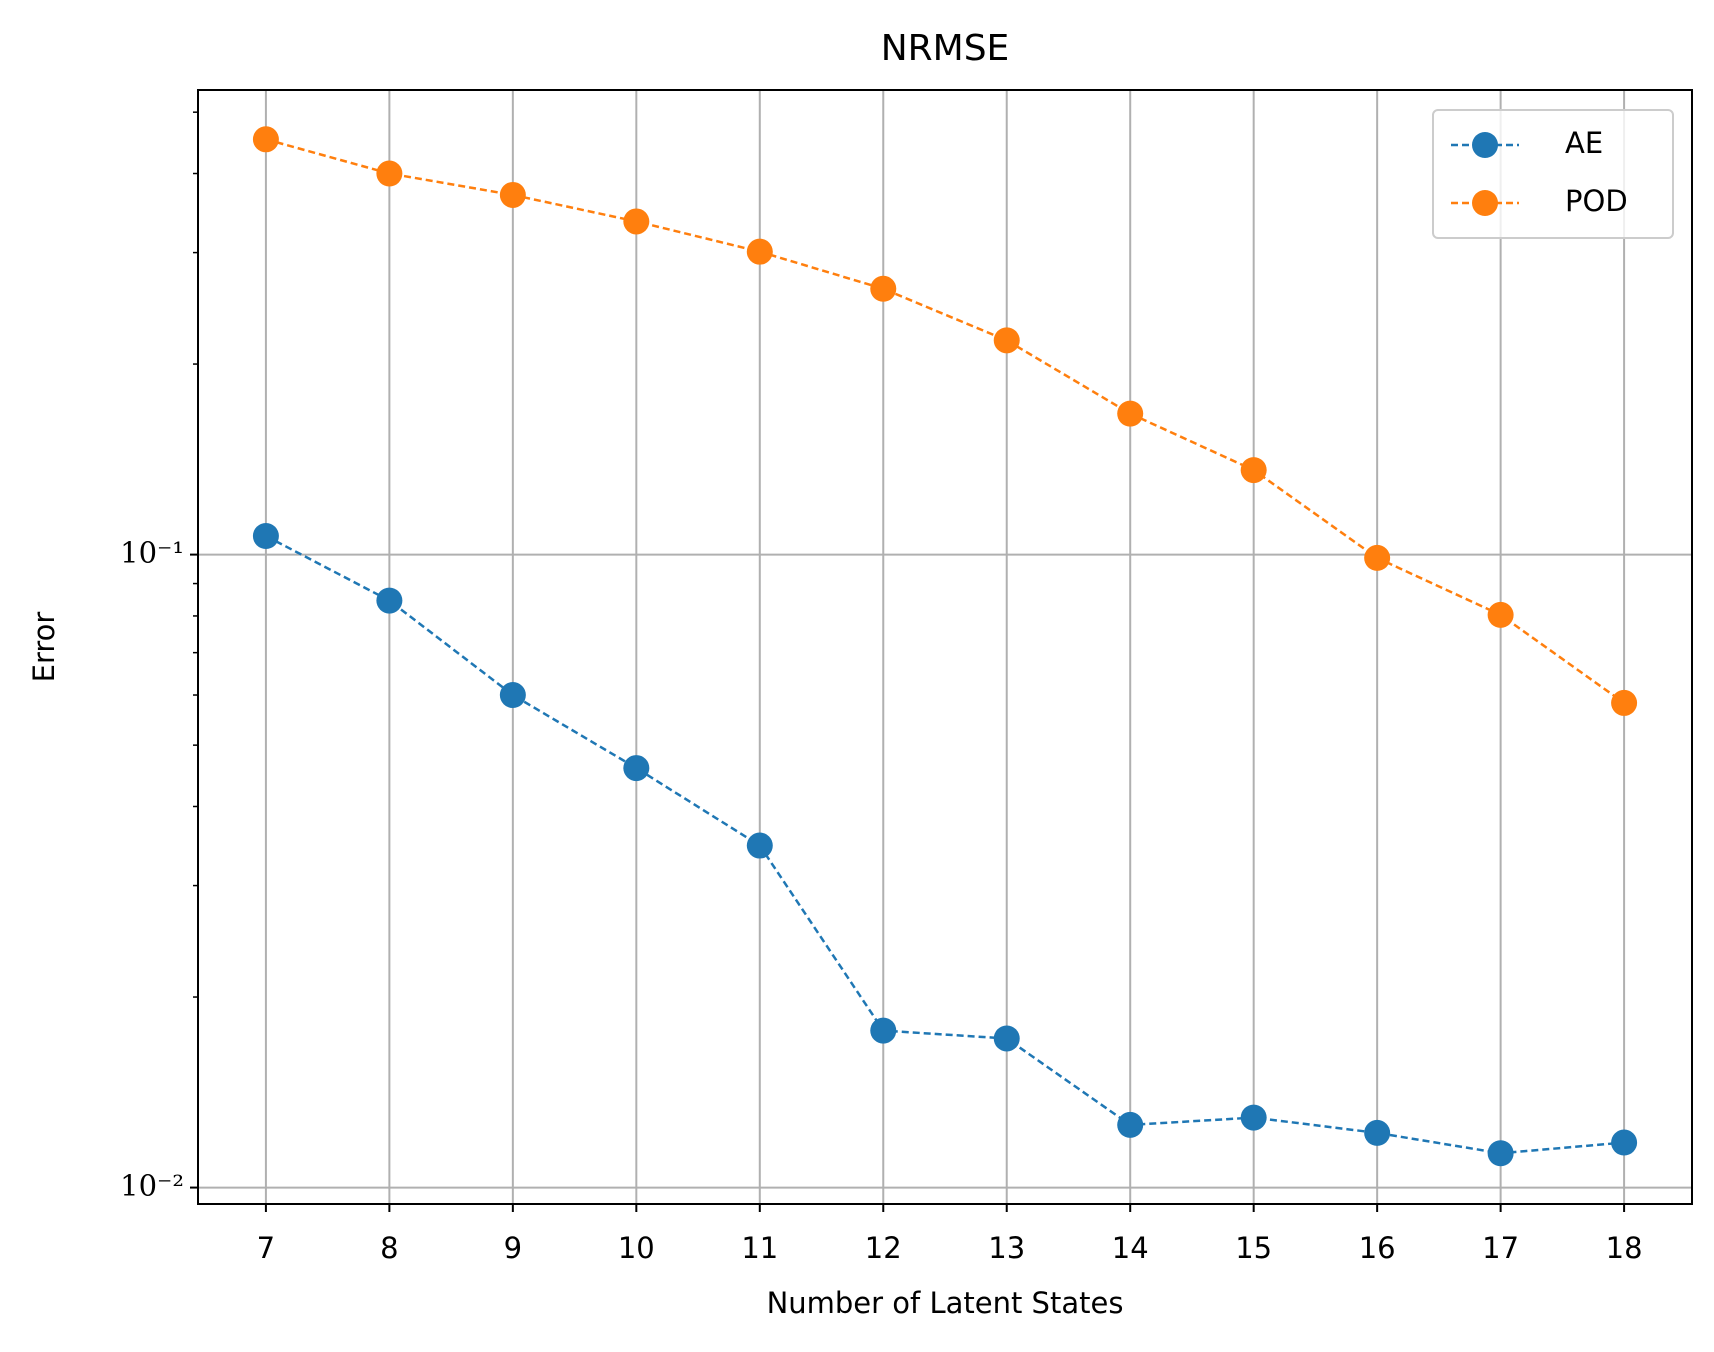 This screenshot has height=1352, width=1714. What do you see at coordinates (1377, 1248) in the screenshot?
I see `x-tick-label: 16` at bounding box center [1377, 1248].